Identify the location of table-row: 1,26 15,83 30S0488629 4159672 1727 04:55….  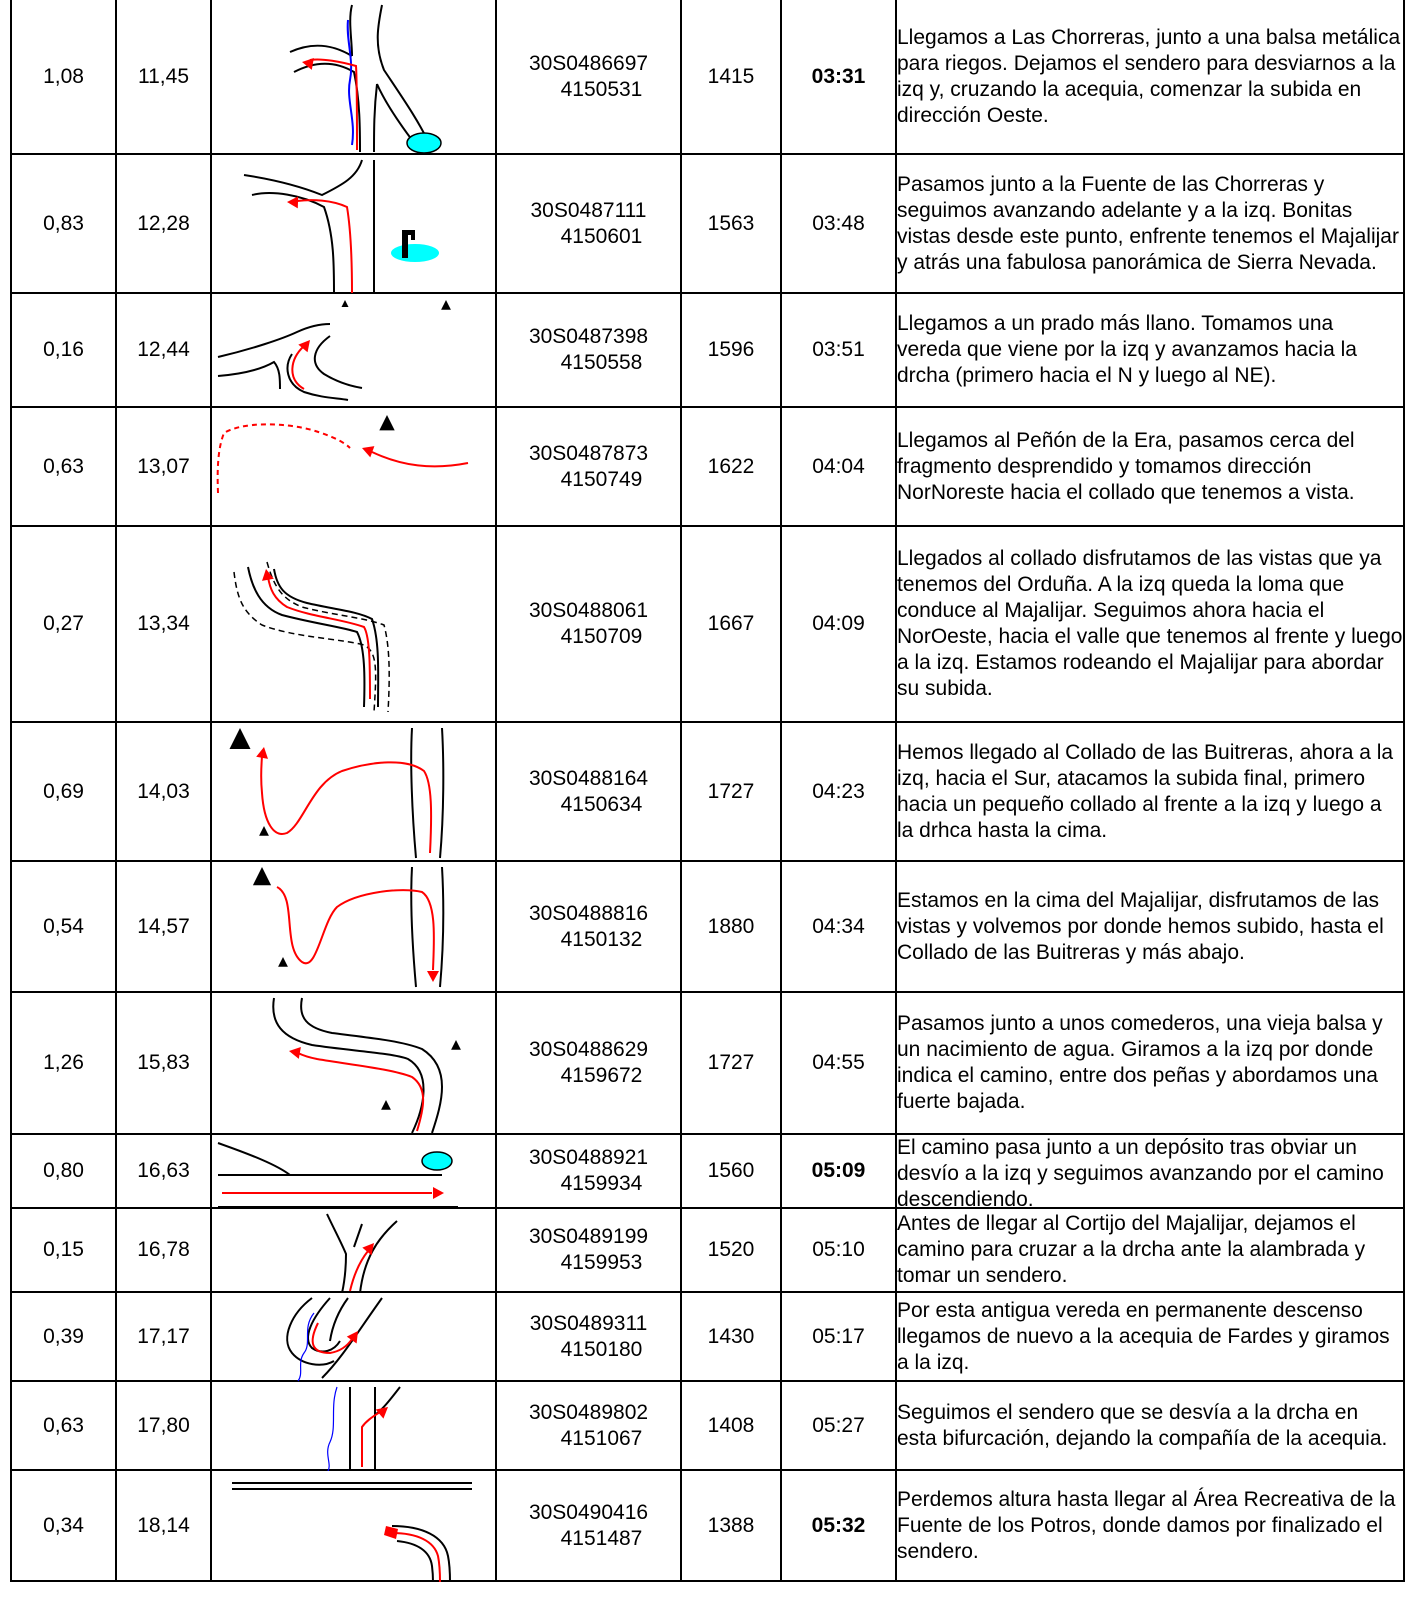
(707, 1063).